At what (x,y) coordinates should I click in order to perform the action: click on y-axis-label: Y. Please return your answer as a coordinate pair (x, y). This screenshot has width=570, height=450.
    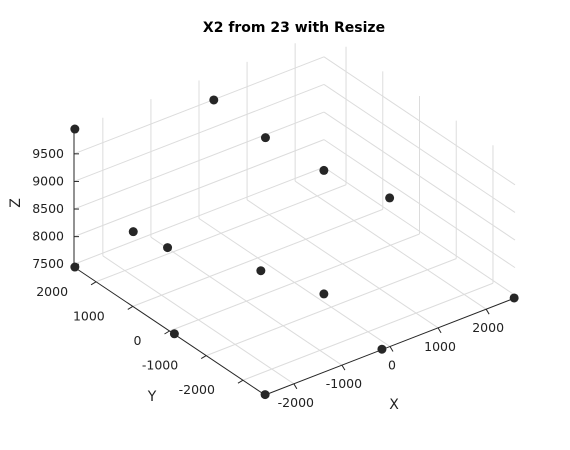
    Looking at the image, I should click on (152, 397).